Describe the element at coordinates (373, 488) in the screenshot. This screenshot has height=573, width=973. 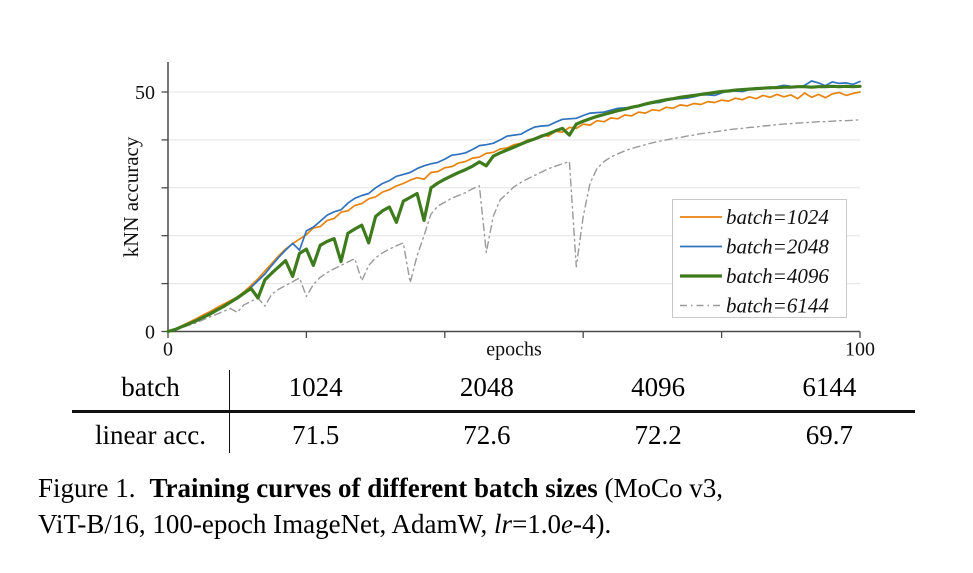
I see `caption-title: Training curves of different batch sizes` at that location.